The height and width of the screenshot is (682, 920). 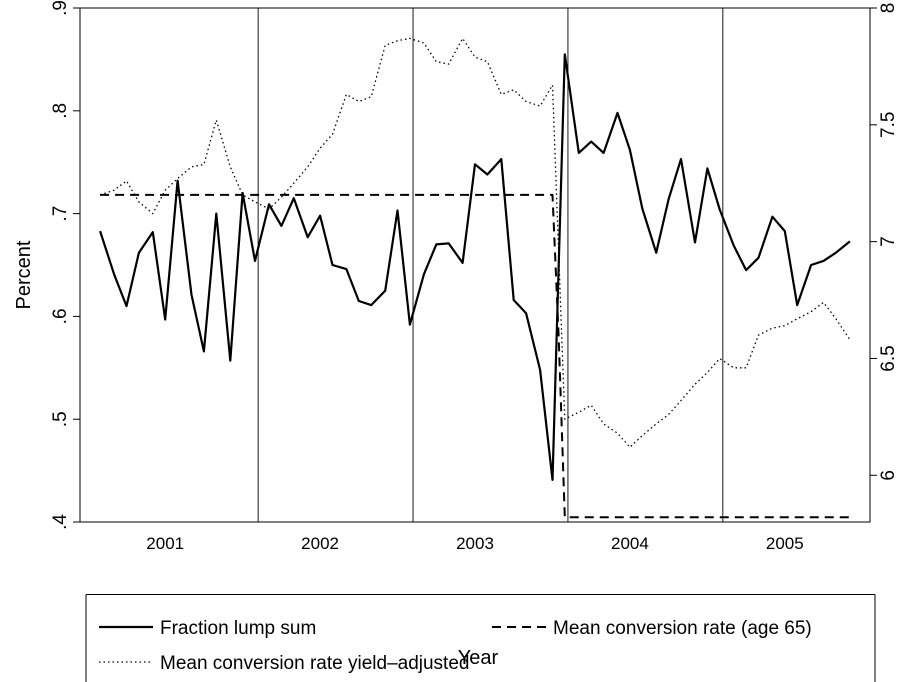 I want to click on x-axis-title: Year, so click(x=478, y=658).